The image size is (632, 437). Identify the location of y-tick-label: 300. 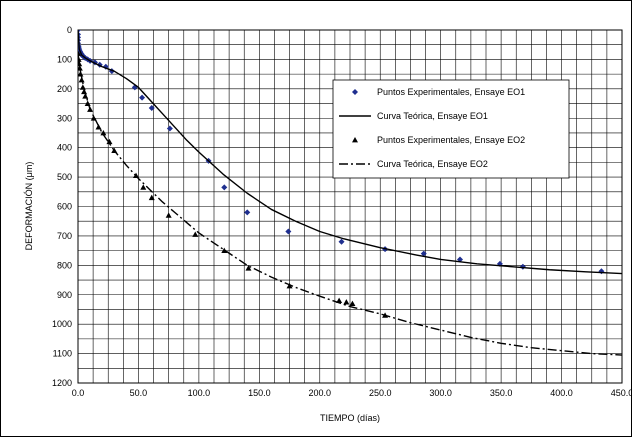
(64, 118).